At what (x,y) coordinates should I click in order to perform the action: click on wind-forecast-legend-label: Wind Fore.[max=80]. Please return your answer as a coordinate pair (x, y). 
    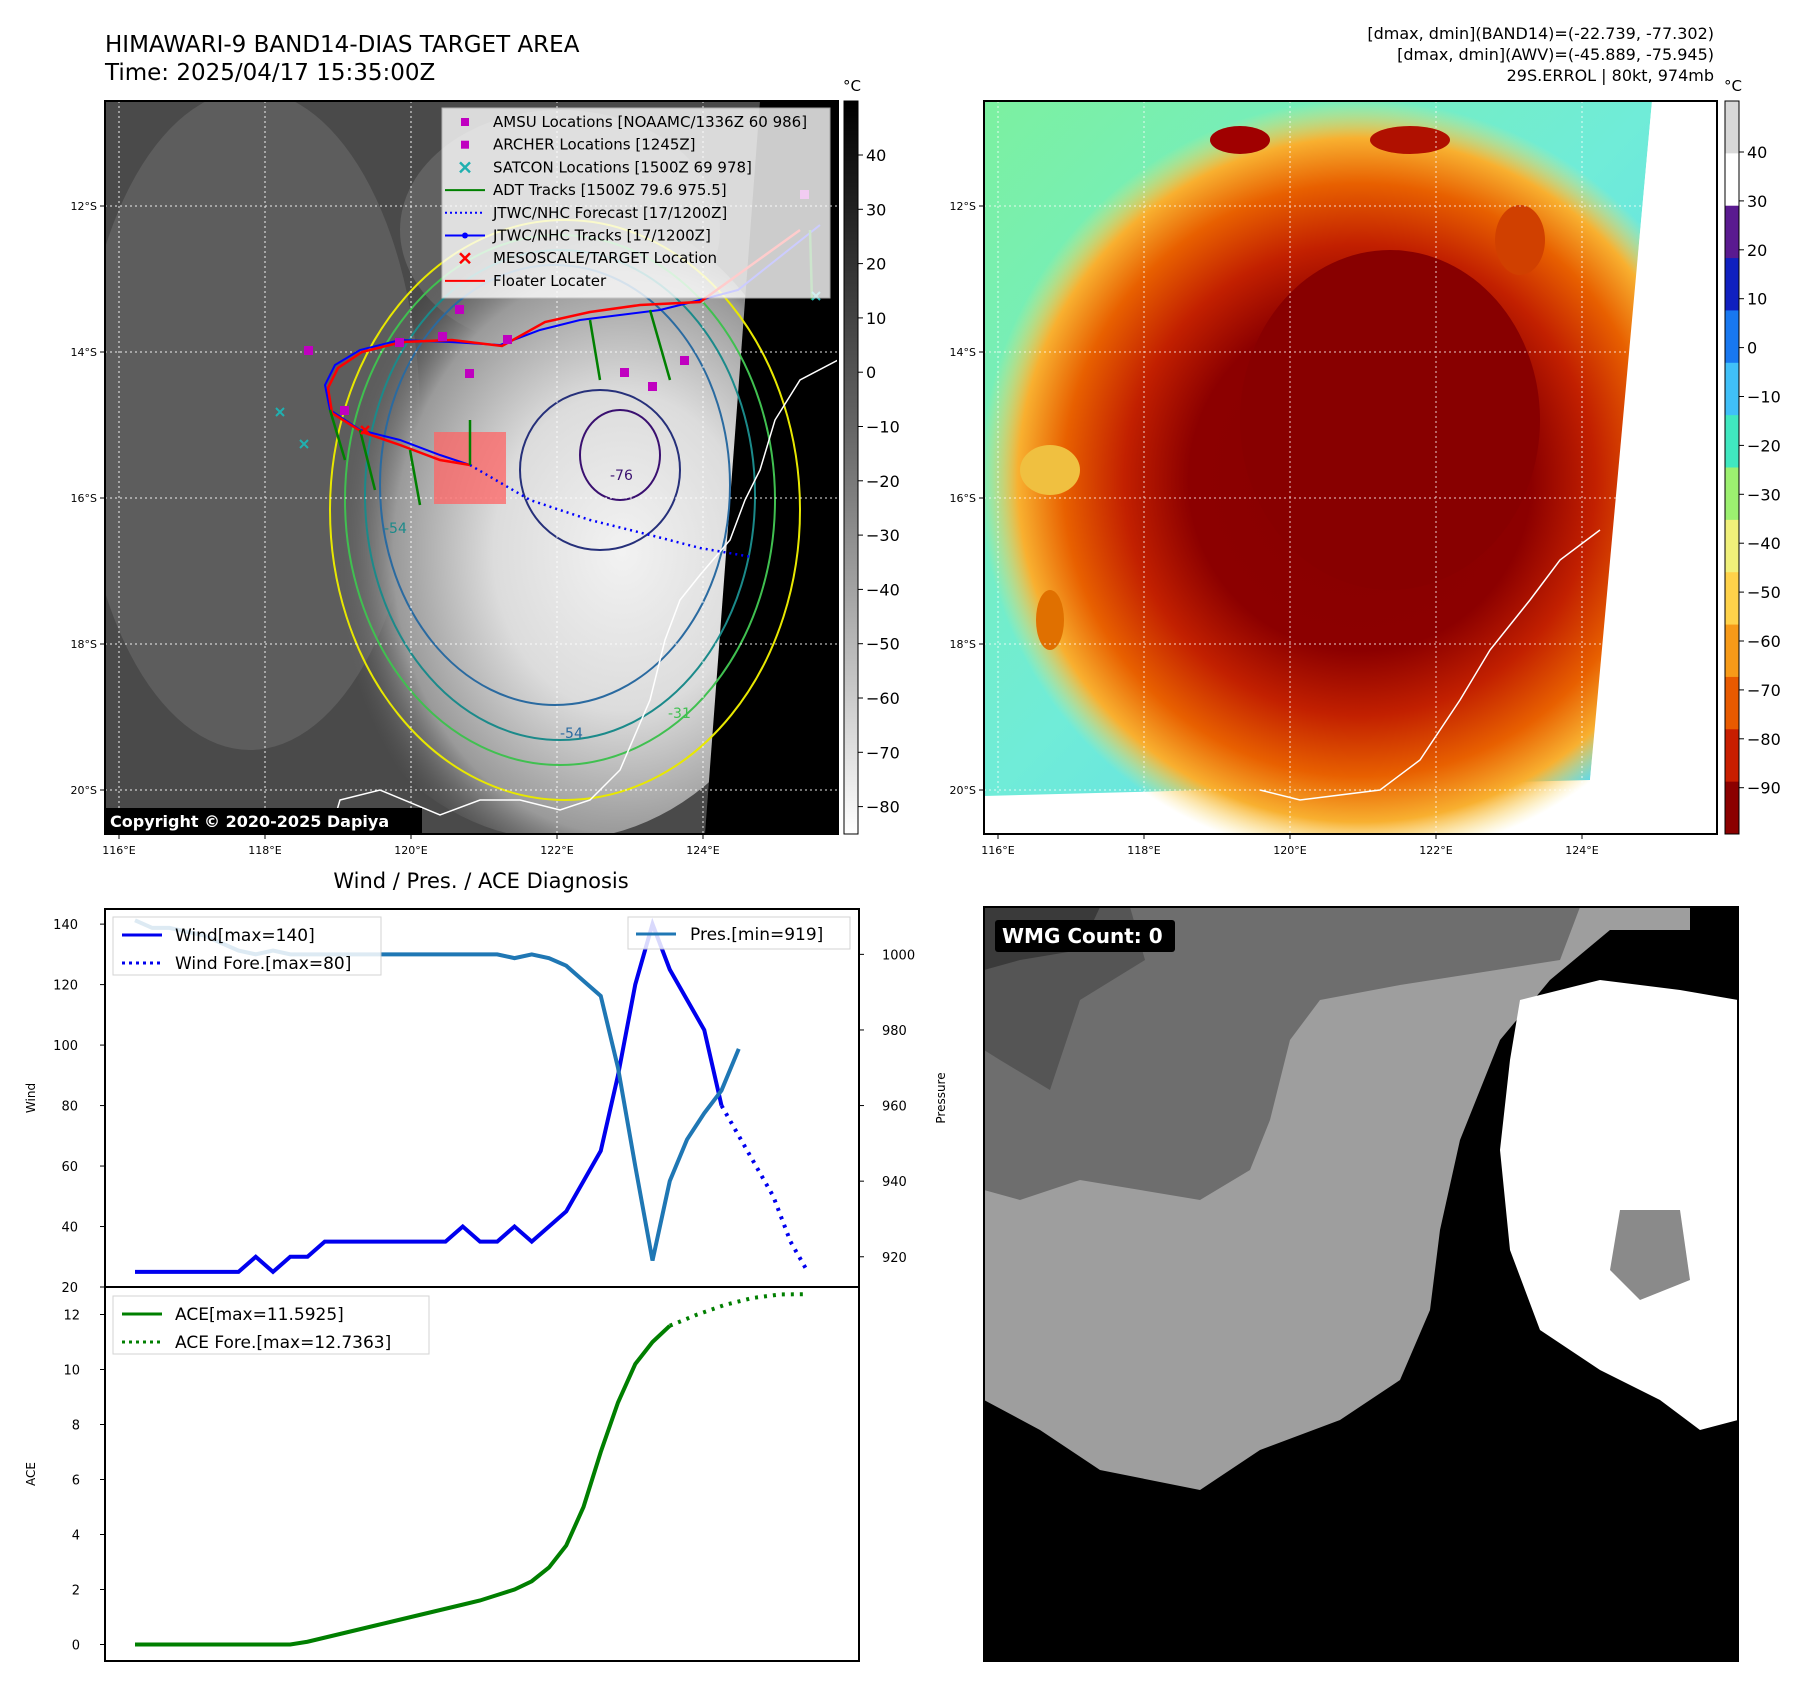
    Looking at the image, I should click on (263, 964).